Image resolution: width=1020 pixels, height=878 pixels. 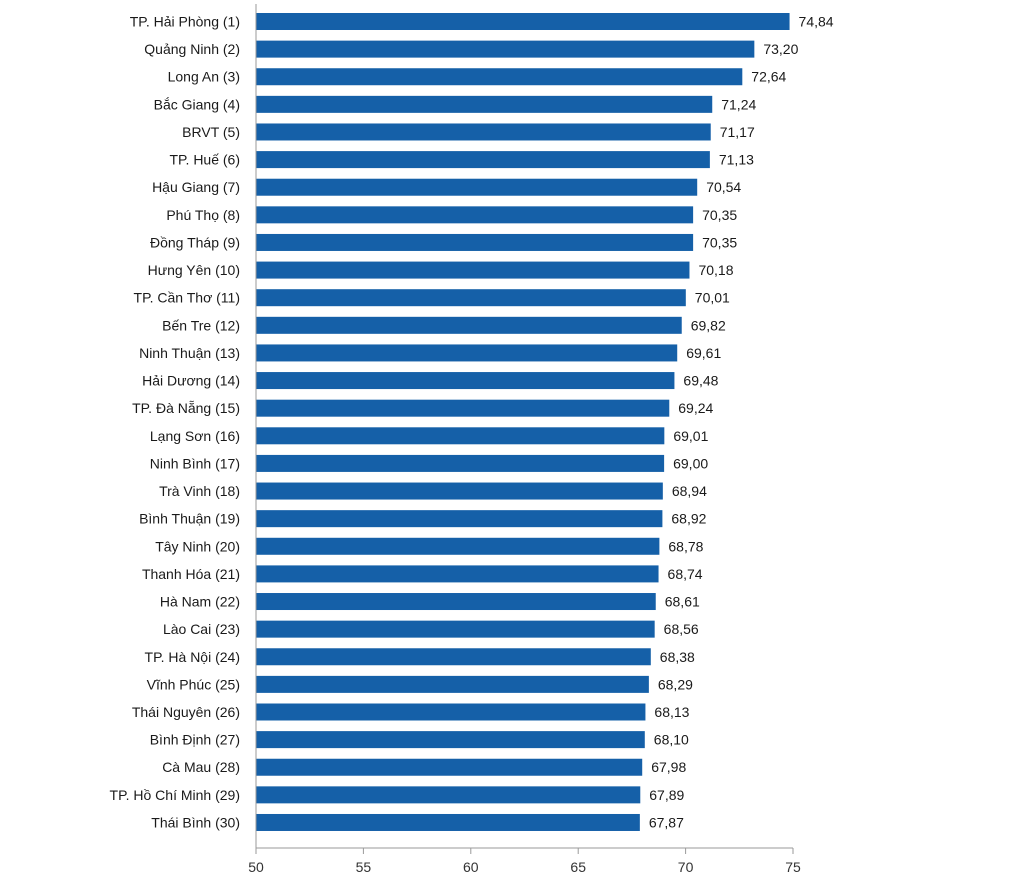 I want to click on category-label: Vĩnh Phúc (25), so click(x=193, y=684).